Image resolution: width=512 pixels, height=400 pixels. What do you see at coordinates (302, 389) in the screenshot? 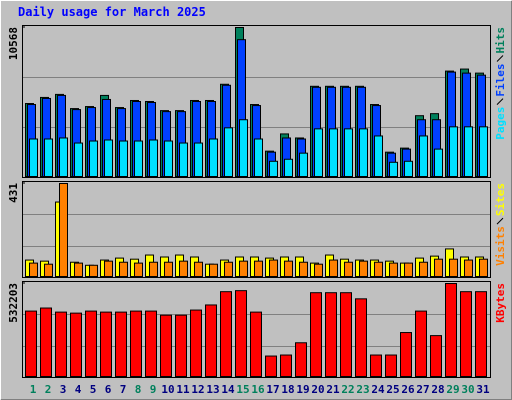
I see `x-tick-label: 19` at bounding box center [302, 389].